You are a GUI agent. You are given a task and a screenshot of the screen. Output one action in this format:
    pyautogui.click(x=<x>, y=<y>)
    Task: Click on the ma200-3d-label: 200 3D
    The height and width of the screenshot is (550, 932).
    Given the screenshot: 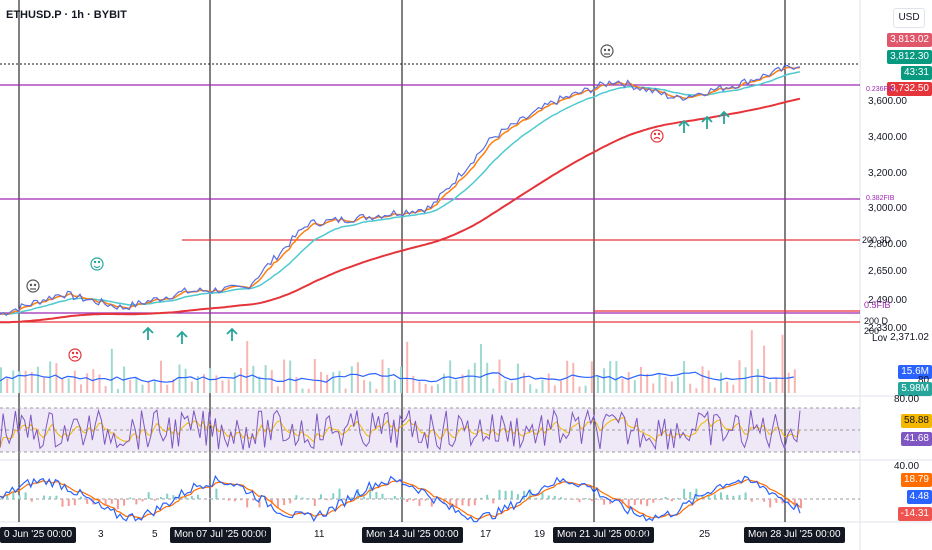 What is the action you would take?
    pyautogui.click(x=877, y=240)
    